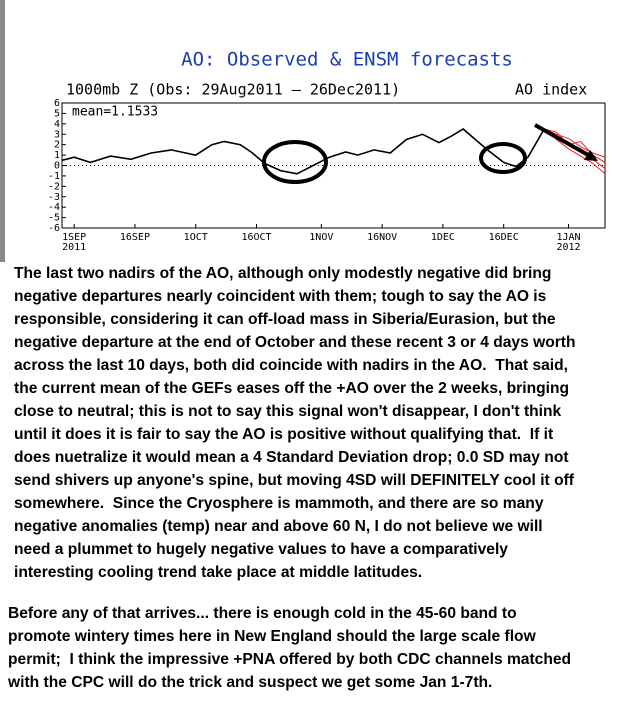  What do you see at coordinates (233, 90) in the screenshot?
I see `chart-subtitle: 1000mb Z (Obs: 29Aug2011 — 26Dec2011)` at bounding box center [233, 90].